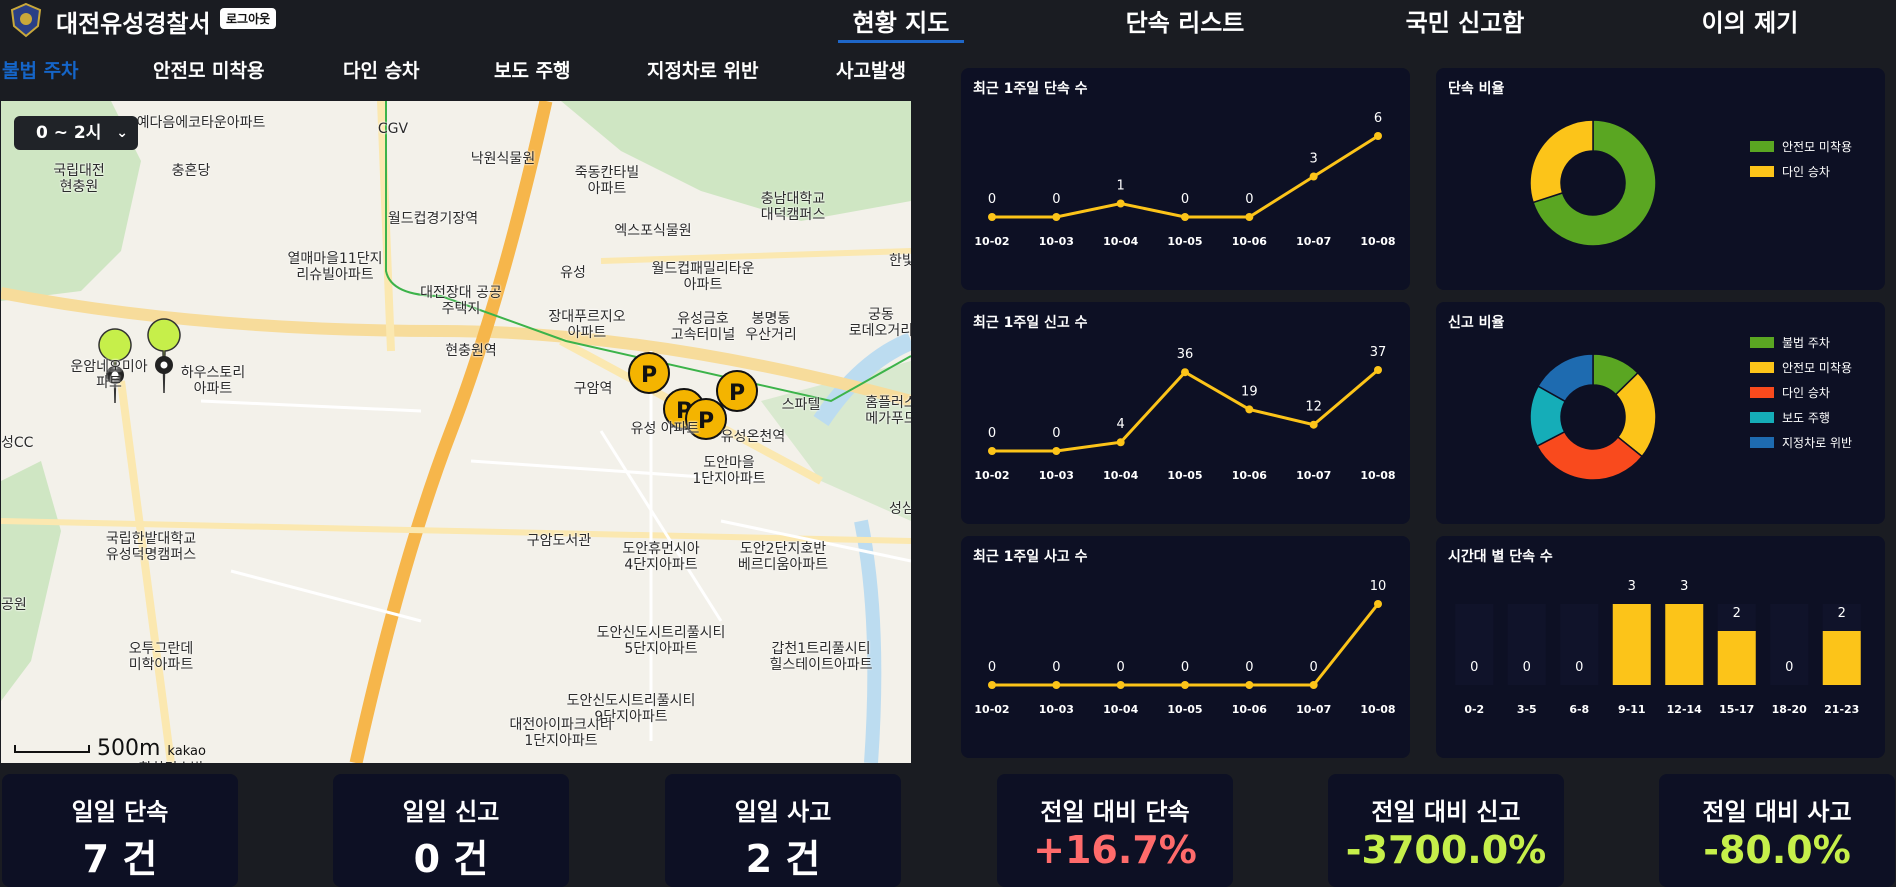 The width and height of the screenshot is (1896, 887). What do you see at coordinates (783, 557) in the screenshot?
I see `map-place-label: 도안2단지호반 베르디움아파트` at bounding box center [783, 557].